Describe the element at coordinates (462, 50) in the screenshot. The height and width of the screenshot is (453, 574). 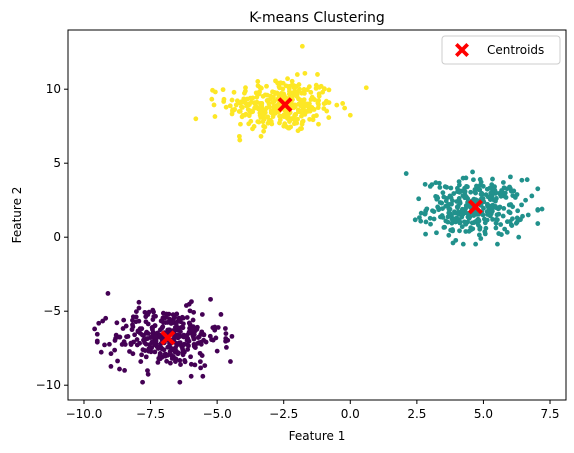
I see `legend-centroid-marker` at that location.